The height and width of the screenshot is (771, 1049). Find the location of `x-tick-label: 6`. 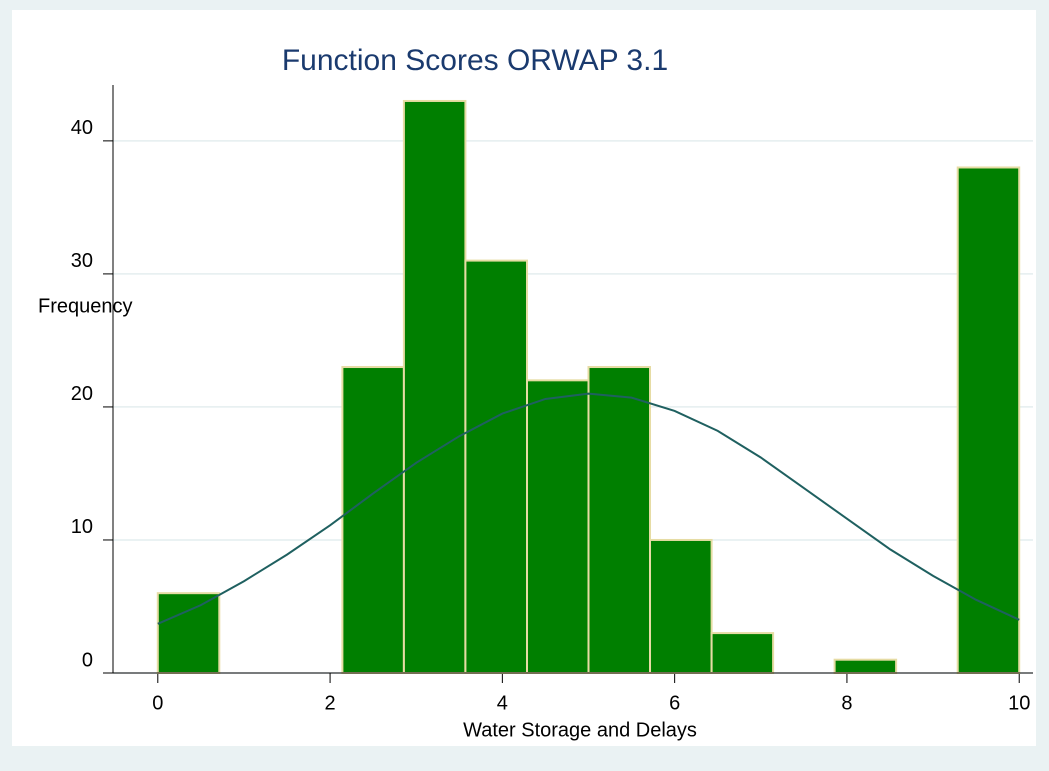

x-tick-label: 6 is located at coordinates (674, 703).